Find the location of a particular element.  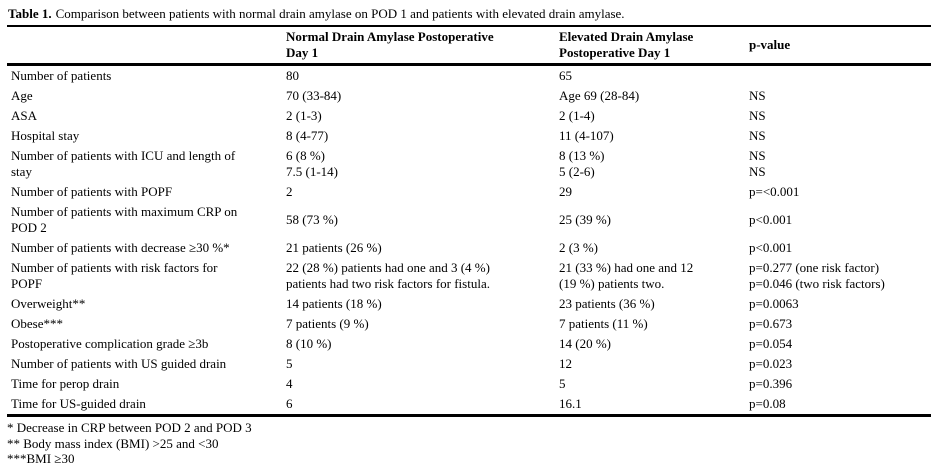

header-row-label is located at coordinates (144, 46).